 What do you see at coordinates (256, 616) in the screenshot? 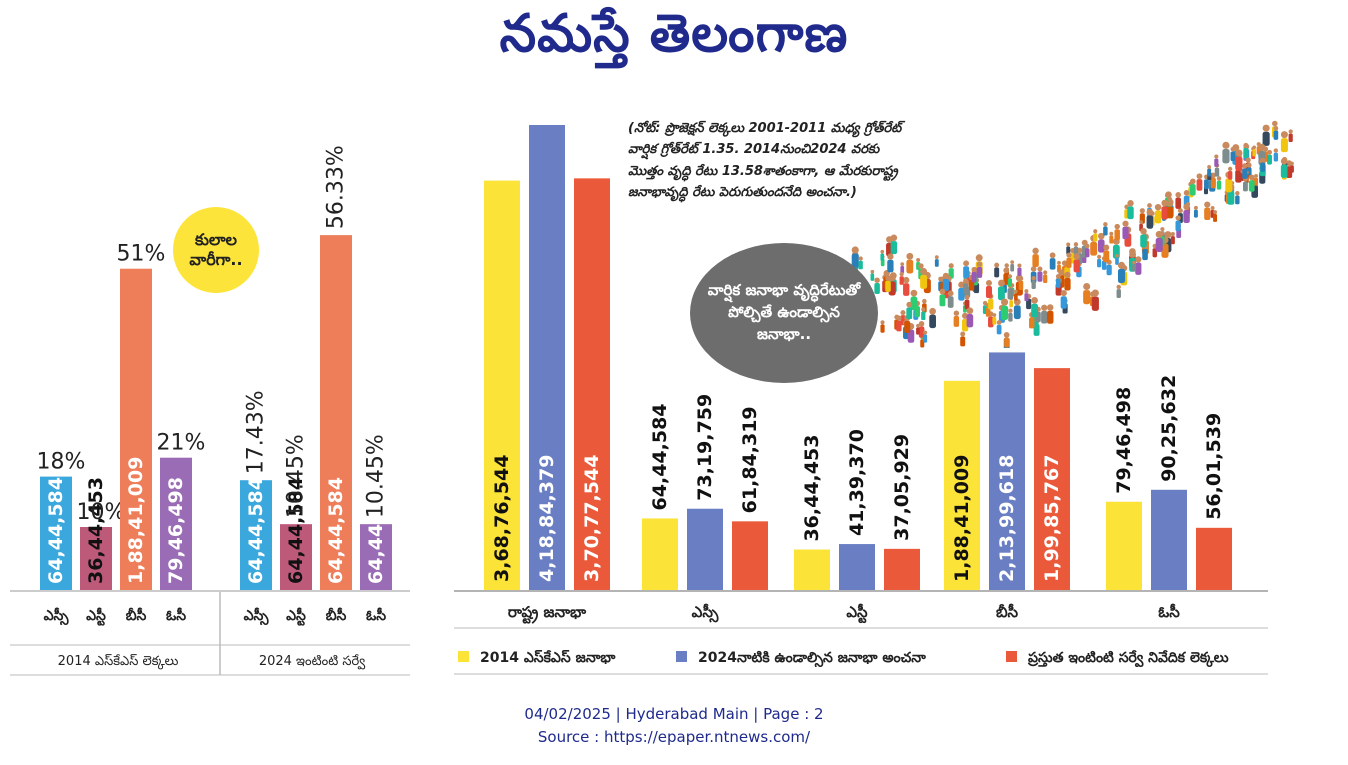
I see `category-label-2-1: ఎస్సీ` at bounding box center [256, 616].